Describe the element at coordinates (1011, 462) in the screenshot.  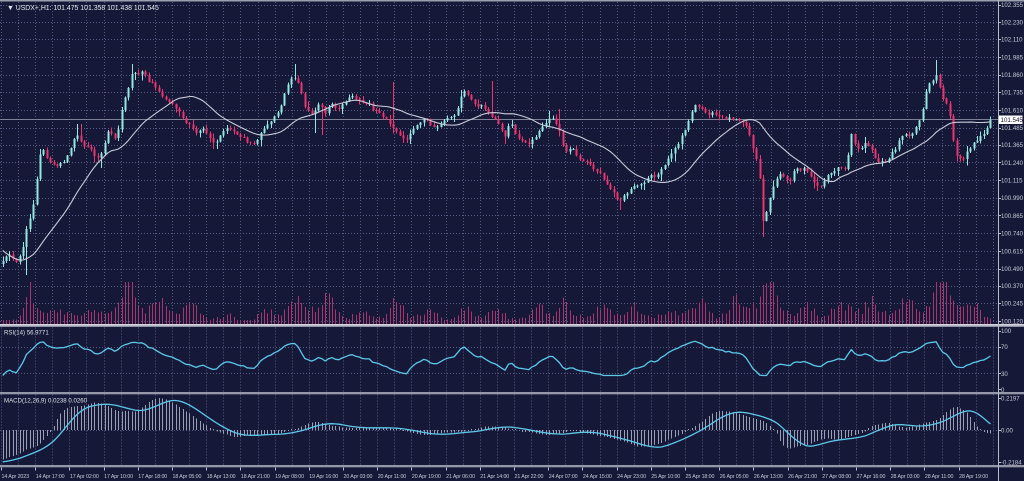
I see `svg-text: -0.2184` at that location.